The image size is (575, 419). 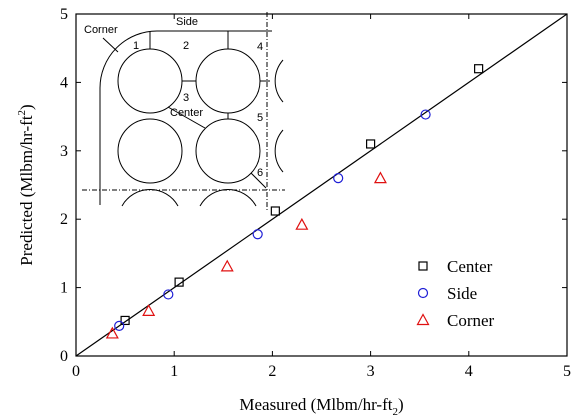 What do you see at coordinates (110, 45) in the screenshot?
I see `inset-corner-tick` at bounding box center [110, 45].